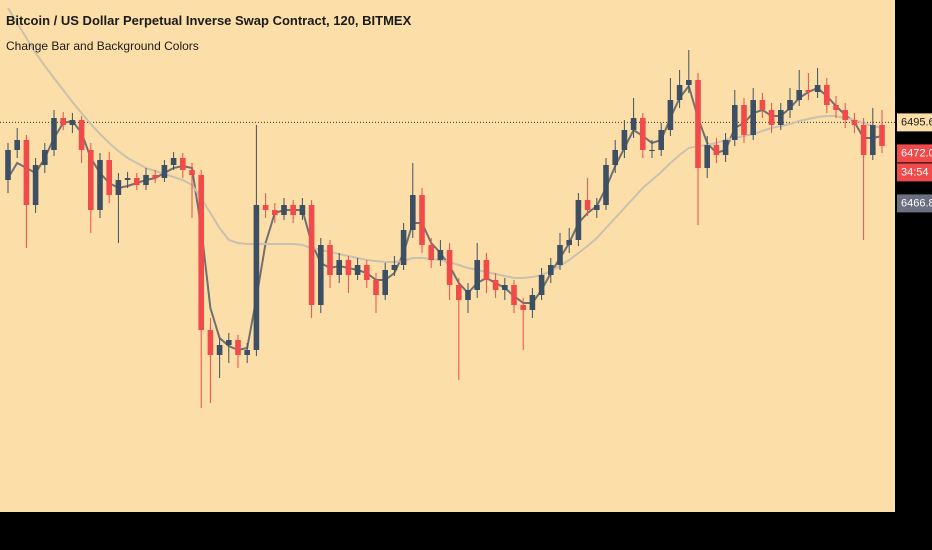 The height and width of the screenshot is (550, 932). What do you see at coordinates (916, 203) in the screenshot?
I see `indicator-value-label: 6466.8` at bounding box center [916, 203].